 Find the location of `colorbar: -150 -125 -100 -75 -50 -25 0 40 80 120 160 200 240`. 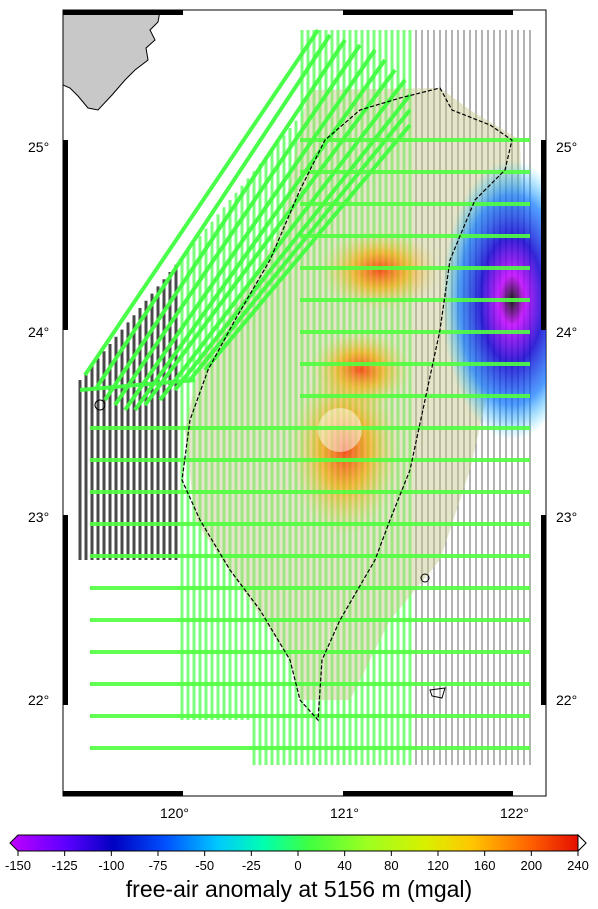

colorbar: -150 -125 -100 -75 -50 -25 0 40 80 120 160 200 240 is located at coordinates (297, 853).